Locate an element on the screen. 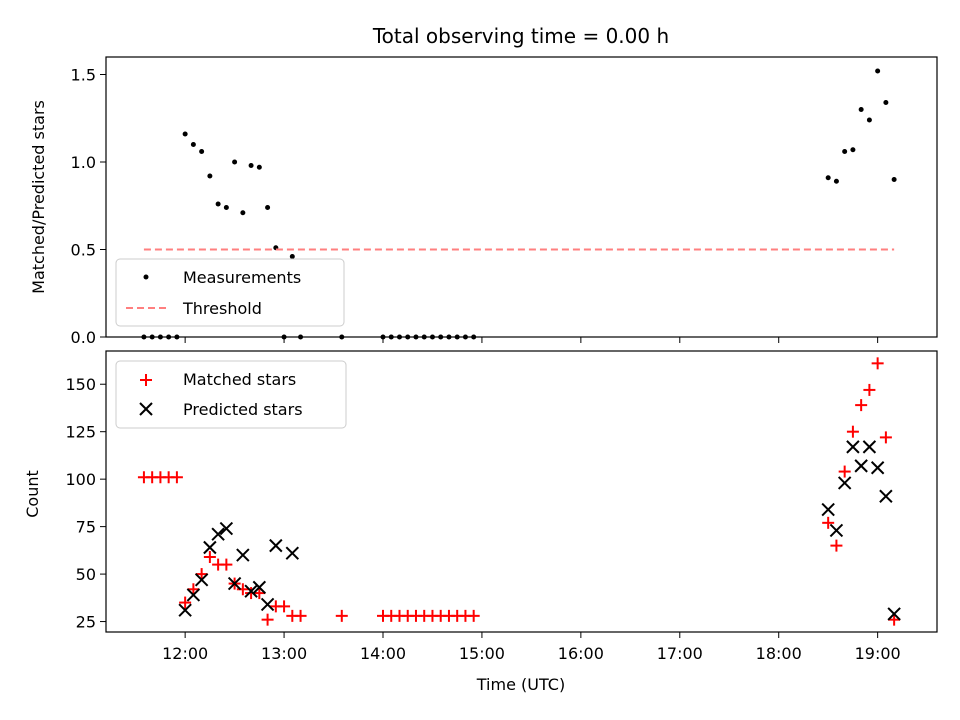  bottom-legend: Matched stars Predicted stars is located at coordinates (231, 394).